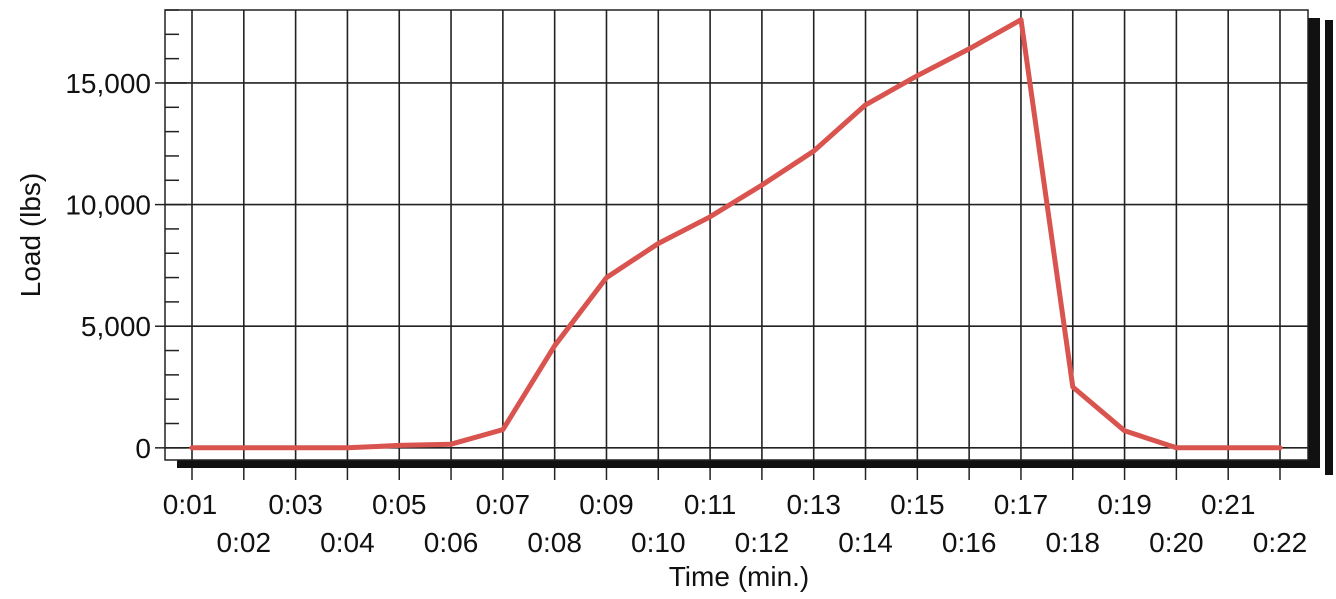 The image size is (1336, 599). What do you see at coordinates (969, 542) in the screenshot?
I see `x-tick-label: 0:16` at bounding box center [969, 542].